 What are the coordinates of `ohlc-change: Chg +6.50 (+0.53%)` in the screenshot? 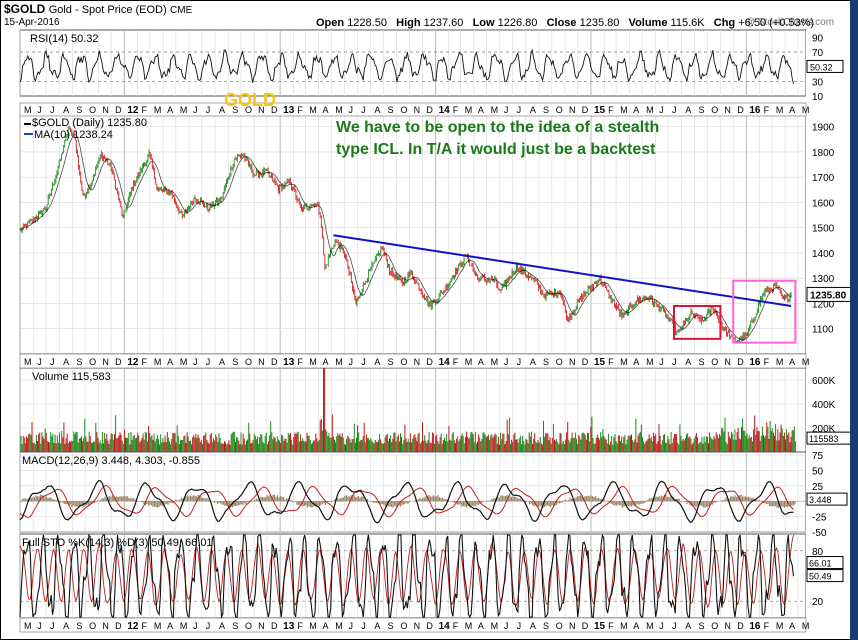 It's located at (764, 23).